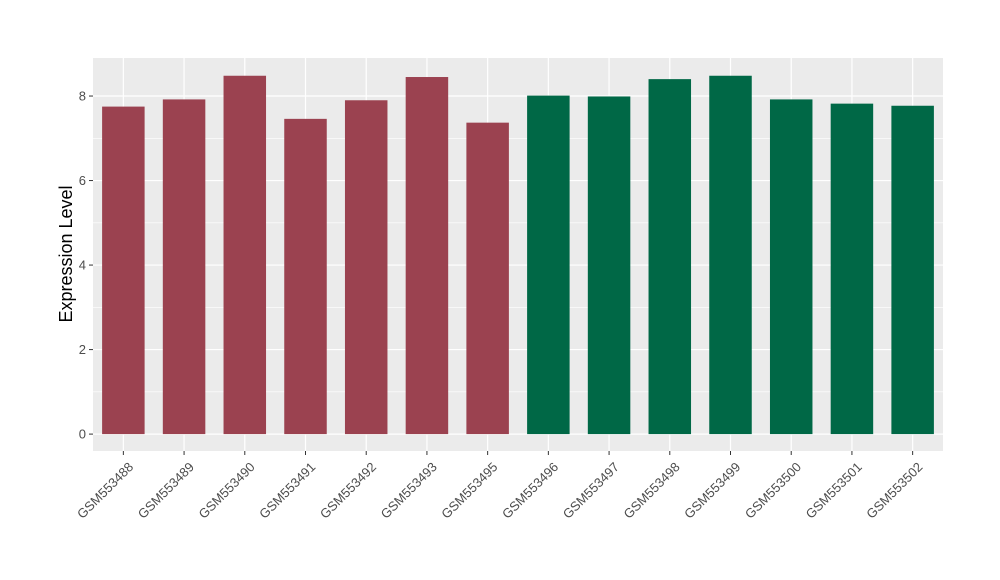 The width and height of the screenshot is (1000, 580). What do you see at coordinates (530, 490) in the screenshot?
I see `x-tick-label: GSM553496` at bounding box center [530, 490].